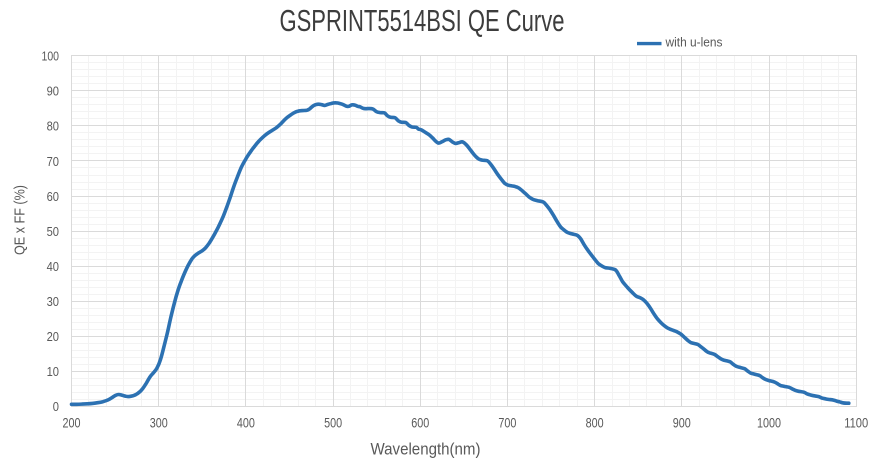 The image size is (889, 463). Describe the element at coordinates (72, 423) in the screenshot. I see `svg-text: 200` at that location.